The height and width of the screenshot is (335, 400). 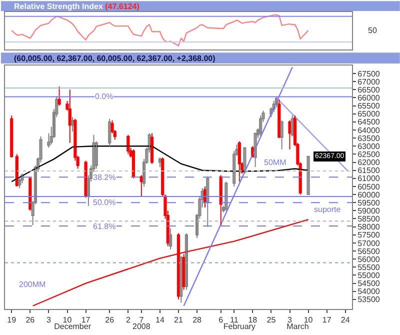 I want to click on y-tick-label: 62500, so click(x=369, y=155).